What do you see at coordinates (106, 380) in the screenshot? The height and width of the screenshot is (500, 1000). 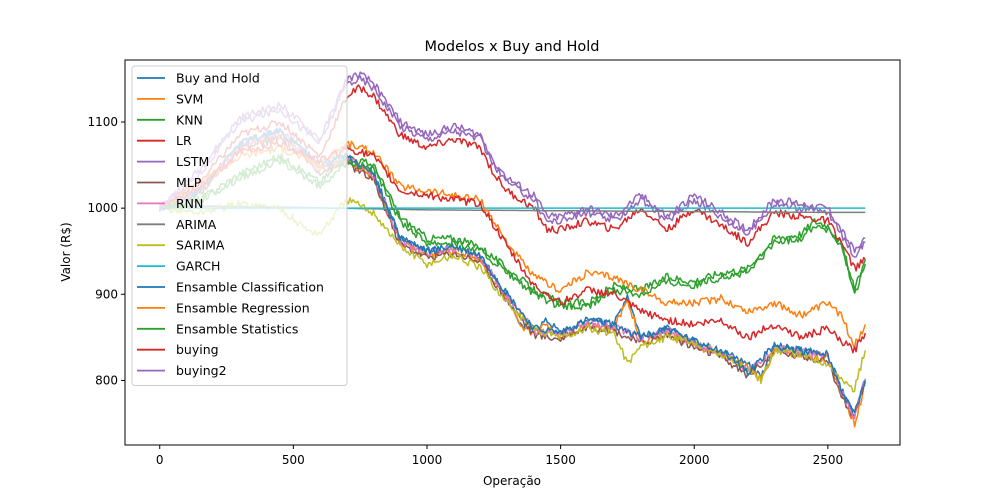 I see `y-tick-label: 800` at bounding box center [106, 380].